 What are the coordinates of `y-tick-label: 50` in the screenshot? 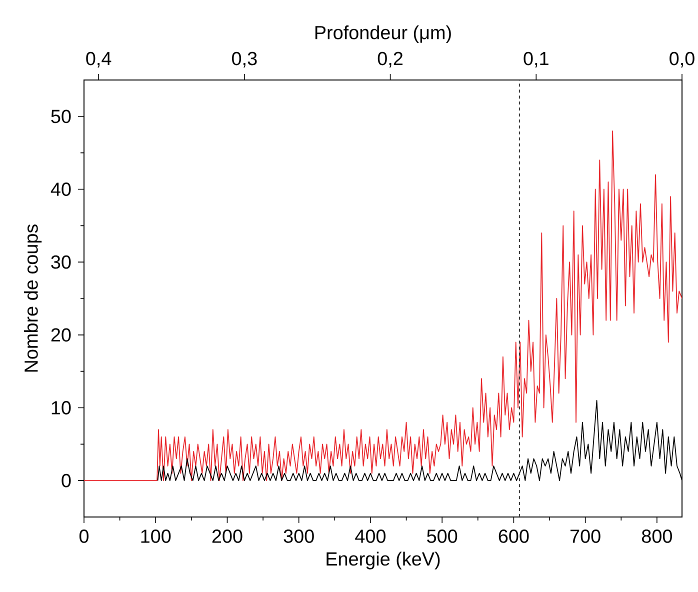 It's located at (61, 117).